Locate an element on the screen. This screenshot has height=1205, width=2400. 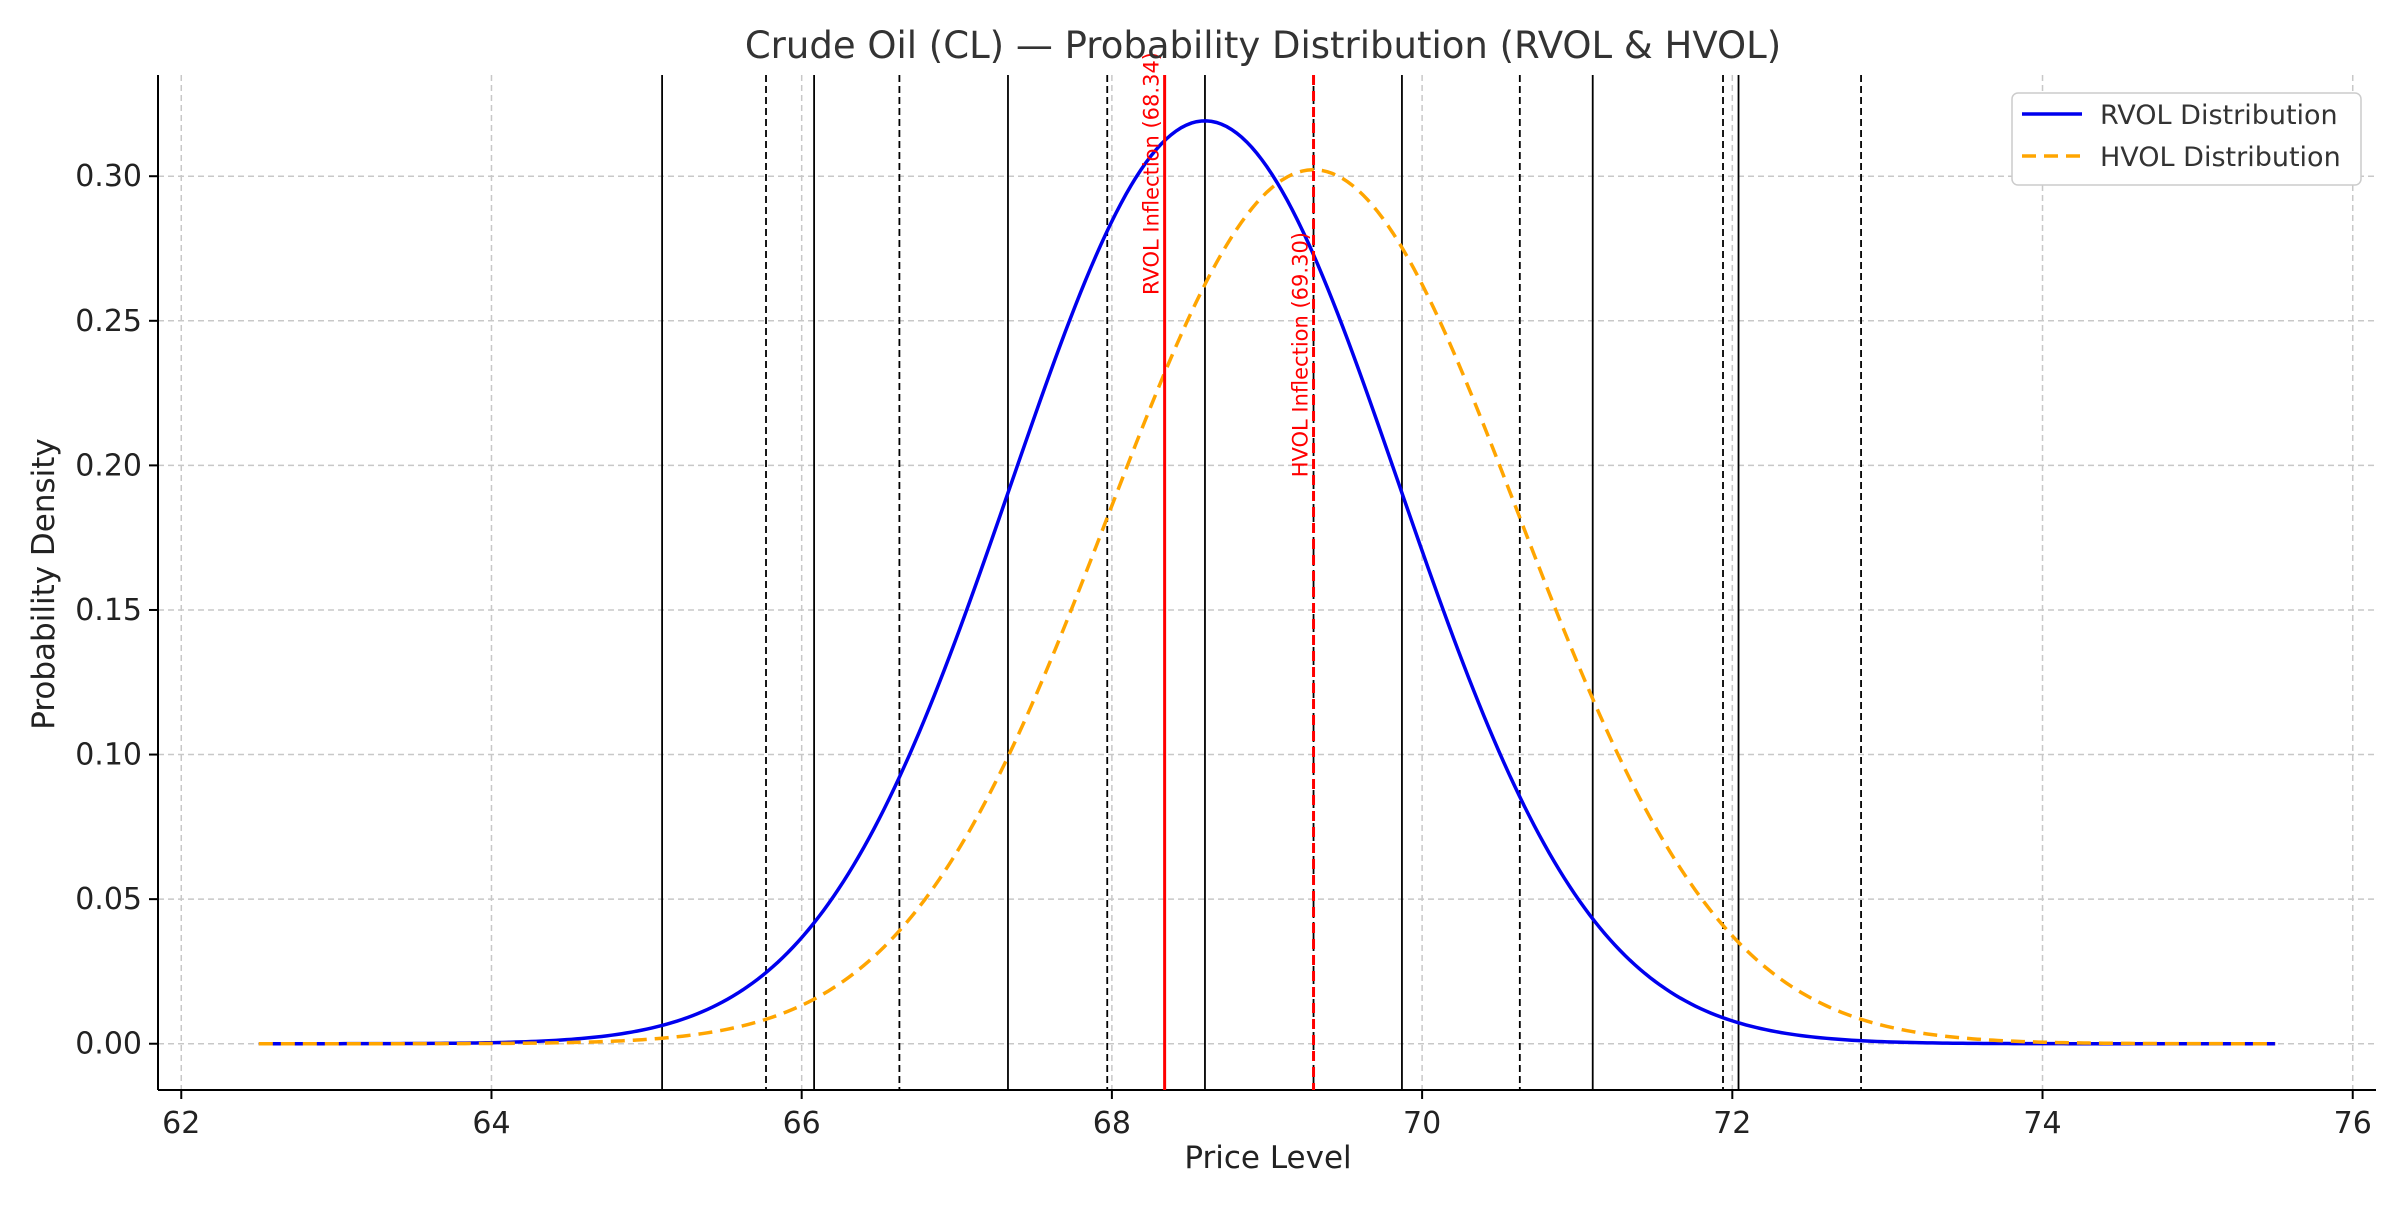
y-tick-label: 0.30 is located at coordinates (108, 176).